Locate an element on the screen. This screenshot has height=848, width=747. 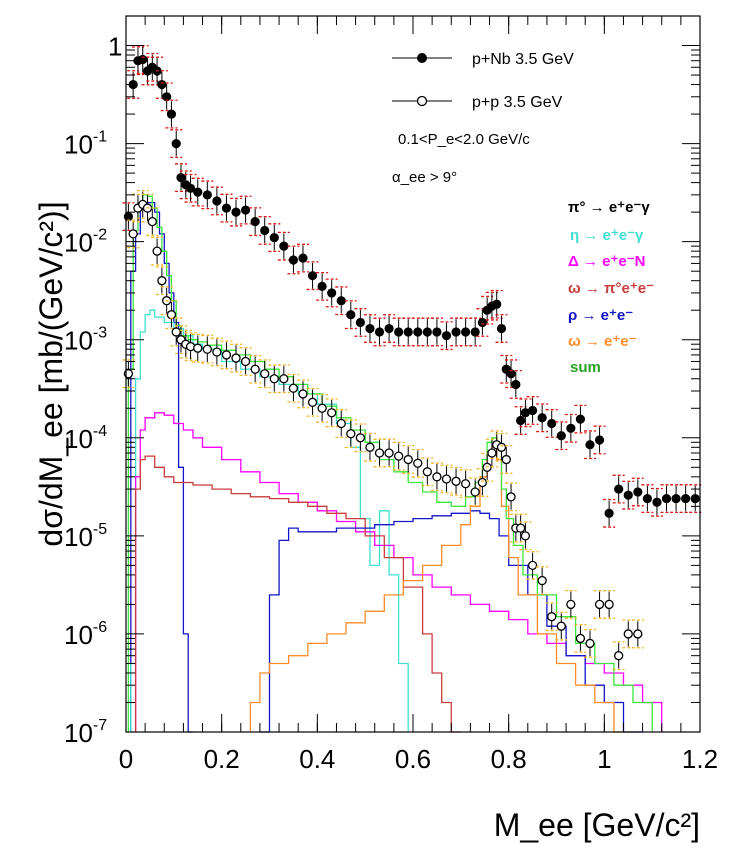
x-tick-label: 0.2 is located at coordinates (222, 759).